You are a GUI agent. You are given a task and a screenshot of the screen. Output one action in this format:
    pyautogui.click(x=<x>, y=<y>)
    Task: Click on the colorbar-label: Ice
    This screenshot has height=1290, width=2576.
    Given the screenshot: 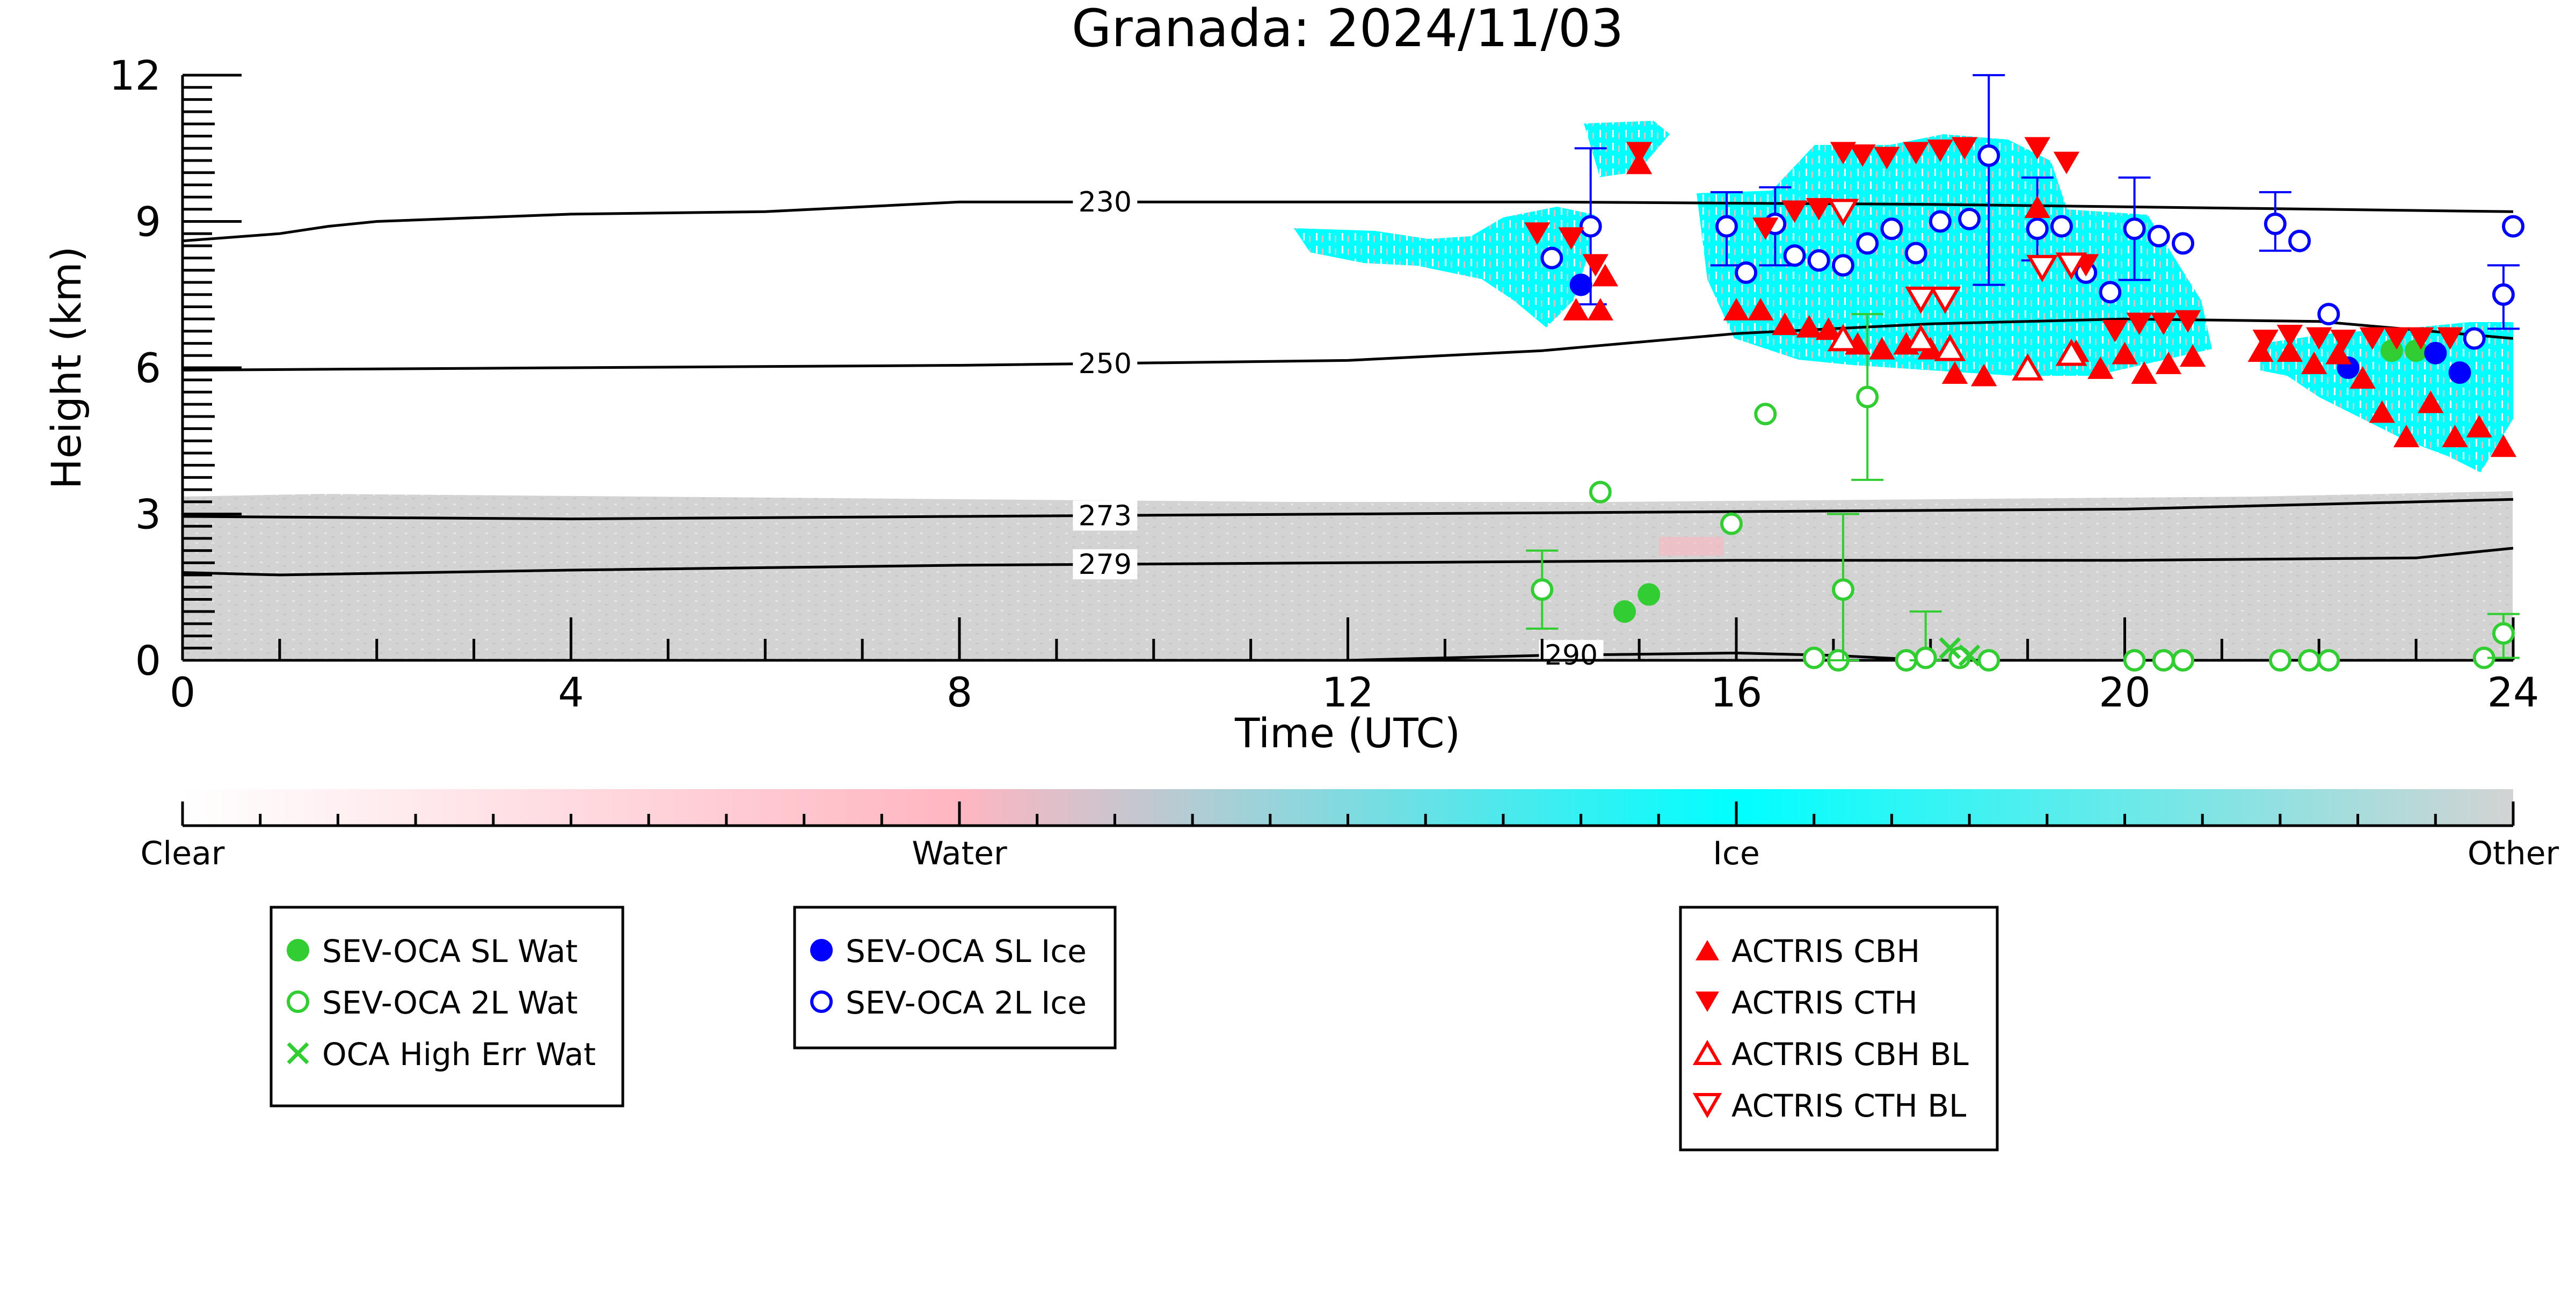 What is the action you would take?
    pyautogui.click(x=1736, y=853)
    